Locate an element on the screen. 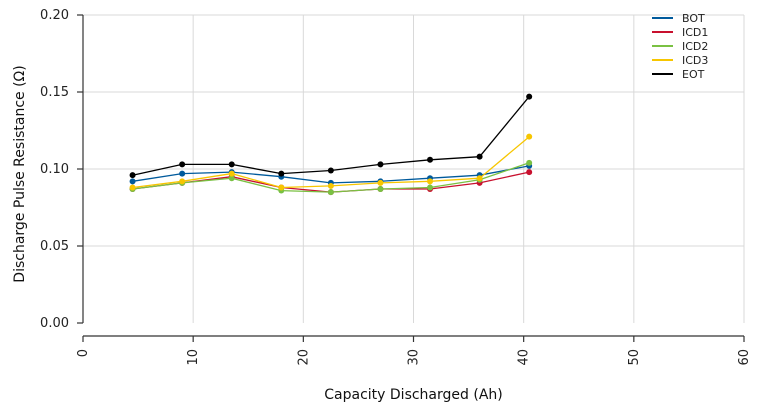 The width and height of the screenshot is (764, 416). x-tick-label: 60 is located at coordinates (744, 357).